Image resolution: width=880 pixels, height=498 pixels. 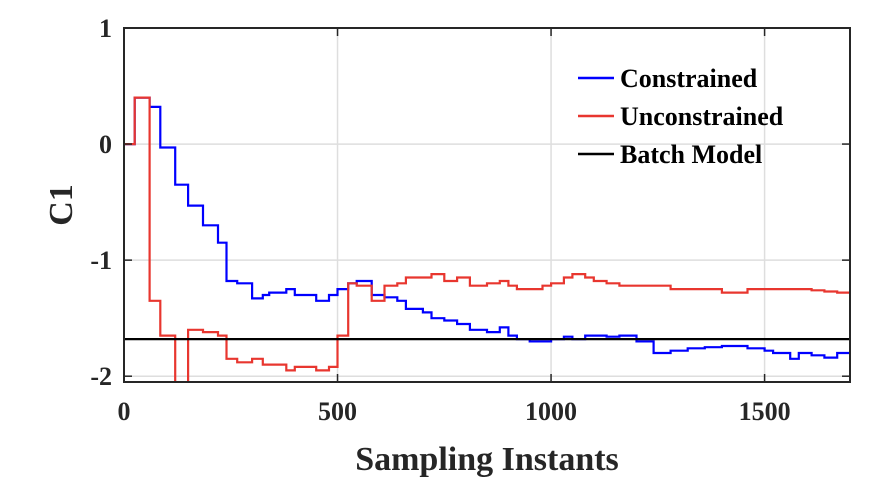 What do you see at coordinates (105, 28) in the screenshot?
I see `y-tick-label: 1` at bounding box center [105, 28].